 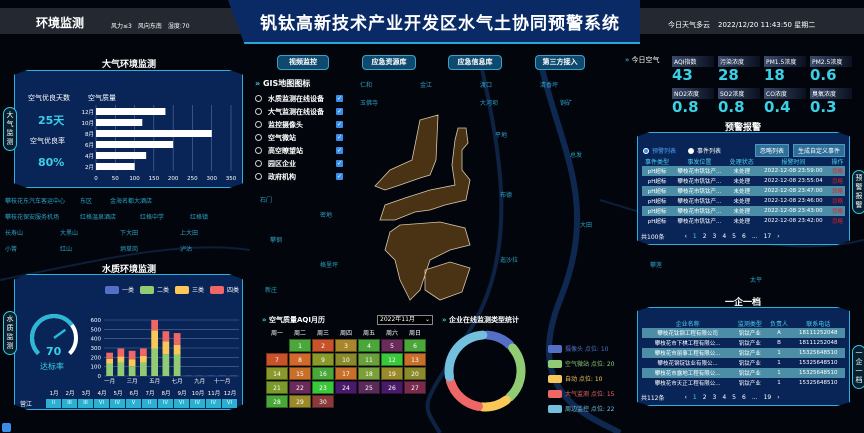 What do you see at coordinates (346, 359) in the screenshot?
I see `calendar-day: 10` at bounding box center [346, 359].